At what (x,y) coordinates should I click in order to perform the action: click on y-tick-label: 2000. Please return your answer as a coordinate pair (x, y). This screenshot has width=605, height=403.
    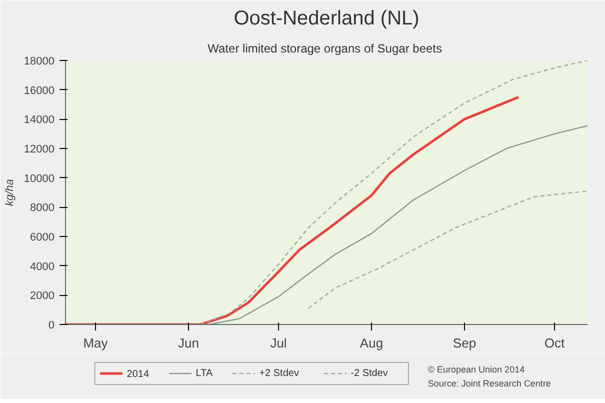
    Looking at the image, I should click on (42, 296).